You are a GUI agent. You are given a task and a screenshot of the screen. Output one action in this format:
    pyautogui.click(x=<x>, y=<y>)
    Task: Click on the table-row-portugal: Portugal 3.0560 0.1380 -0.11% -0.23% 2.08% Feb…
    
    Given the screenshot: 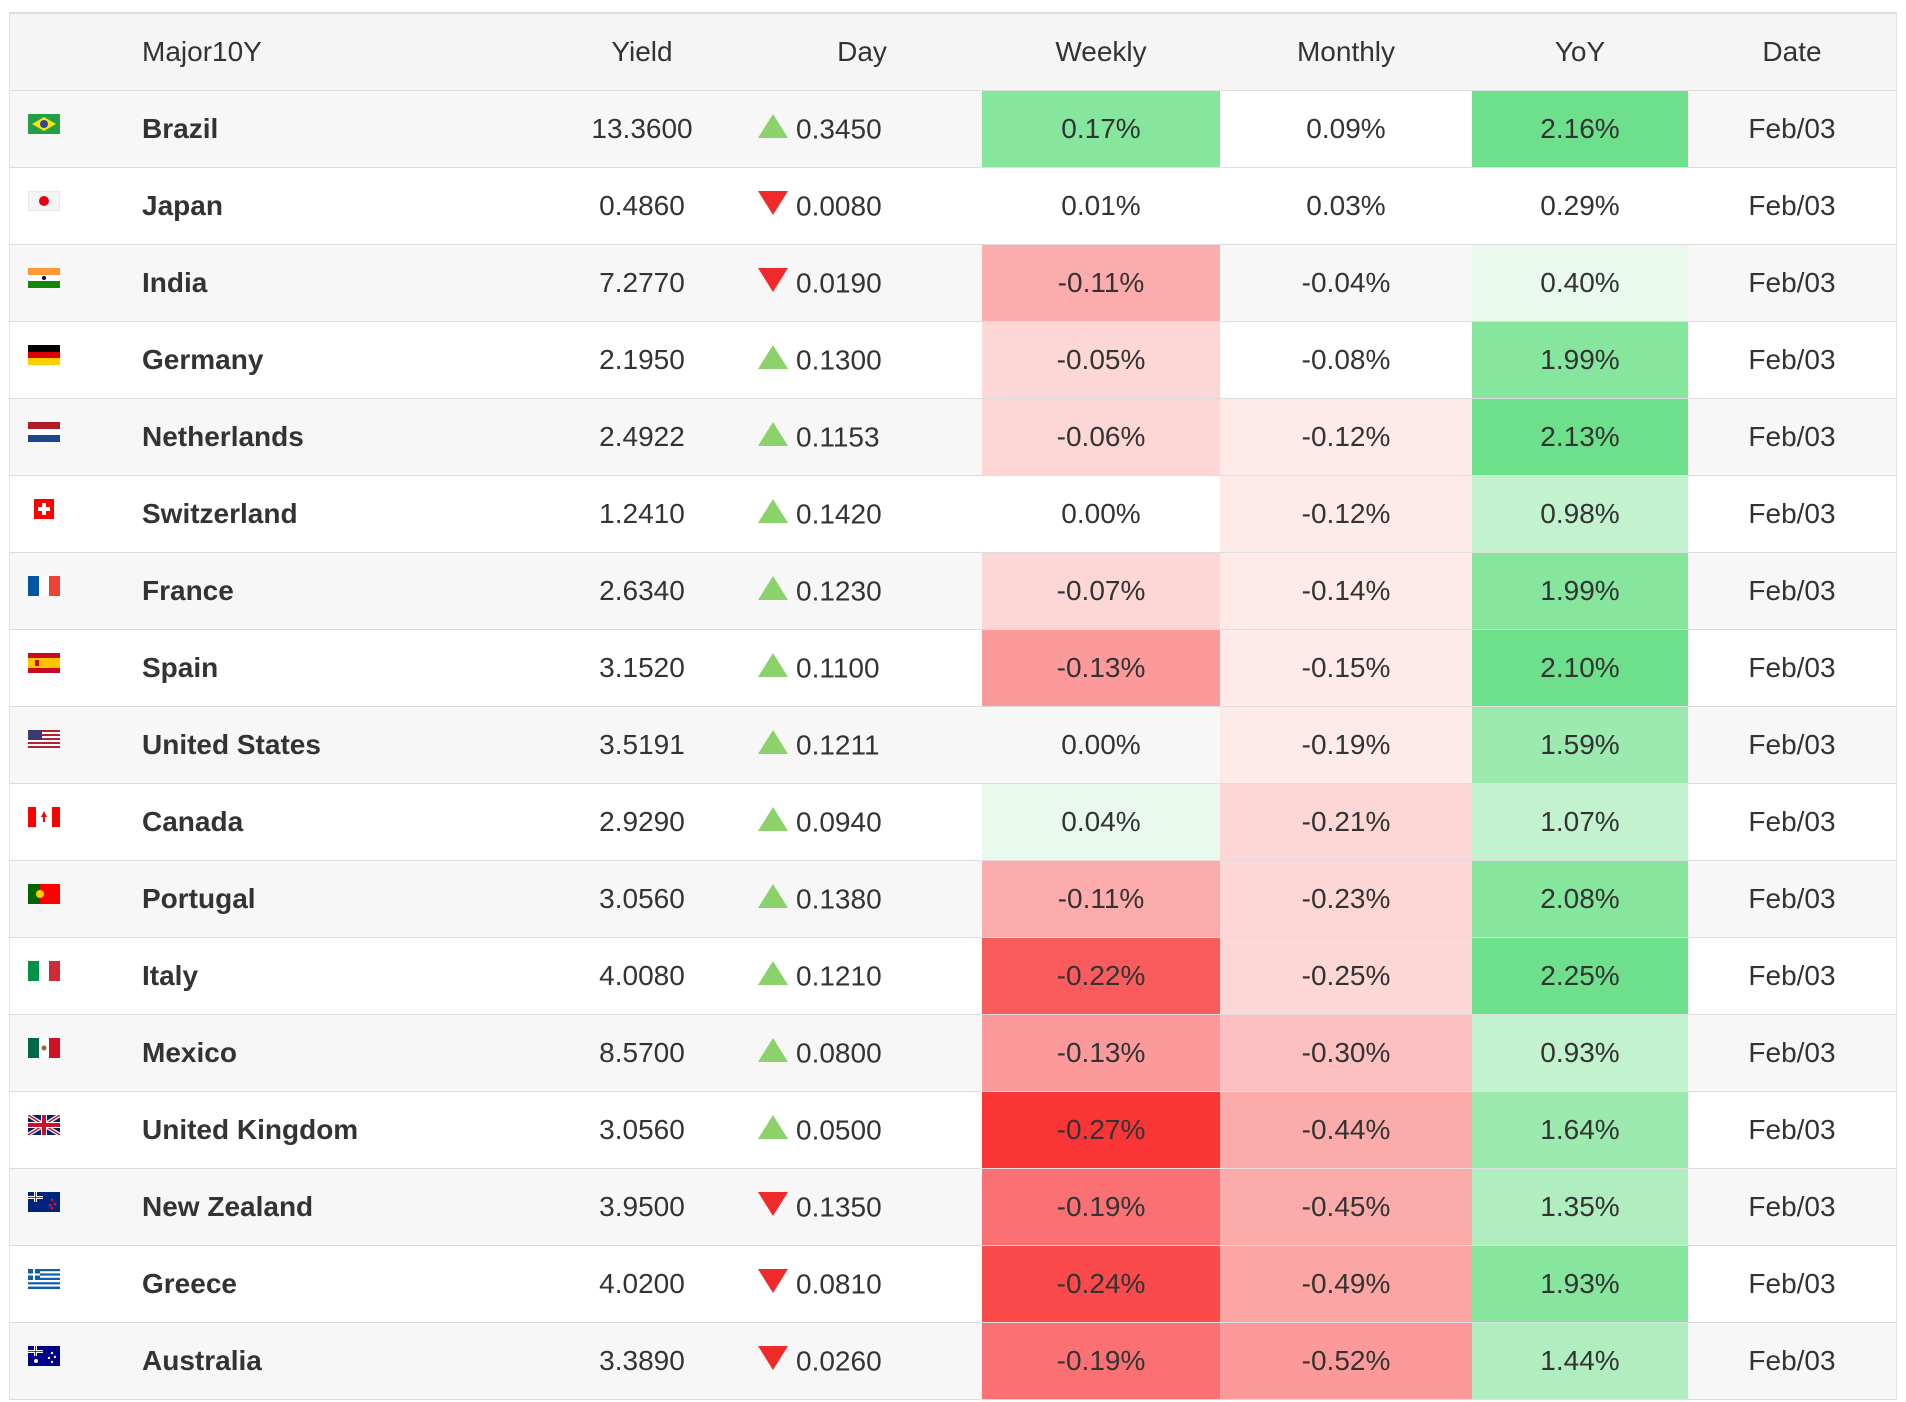 What is the action you would take?
    pyautogui.click(x=953, y=899)
    